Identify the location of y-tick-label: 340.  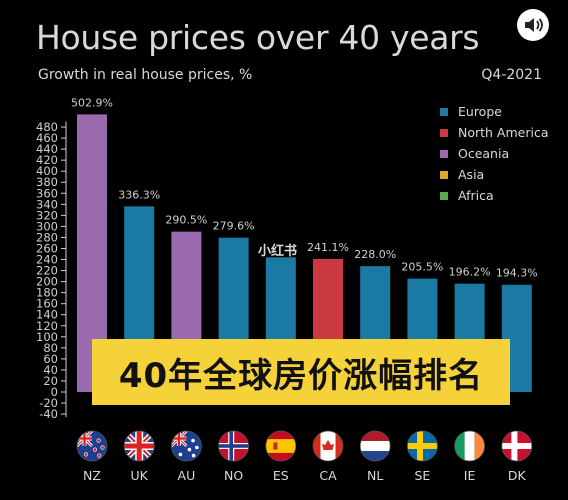
(47, 204).